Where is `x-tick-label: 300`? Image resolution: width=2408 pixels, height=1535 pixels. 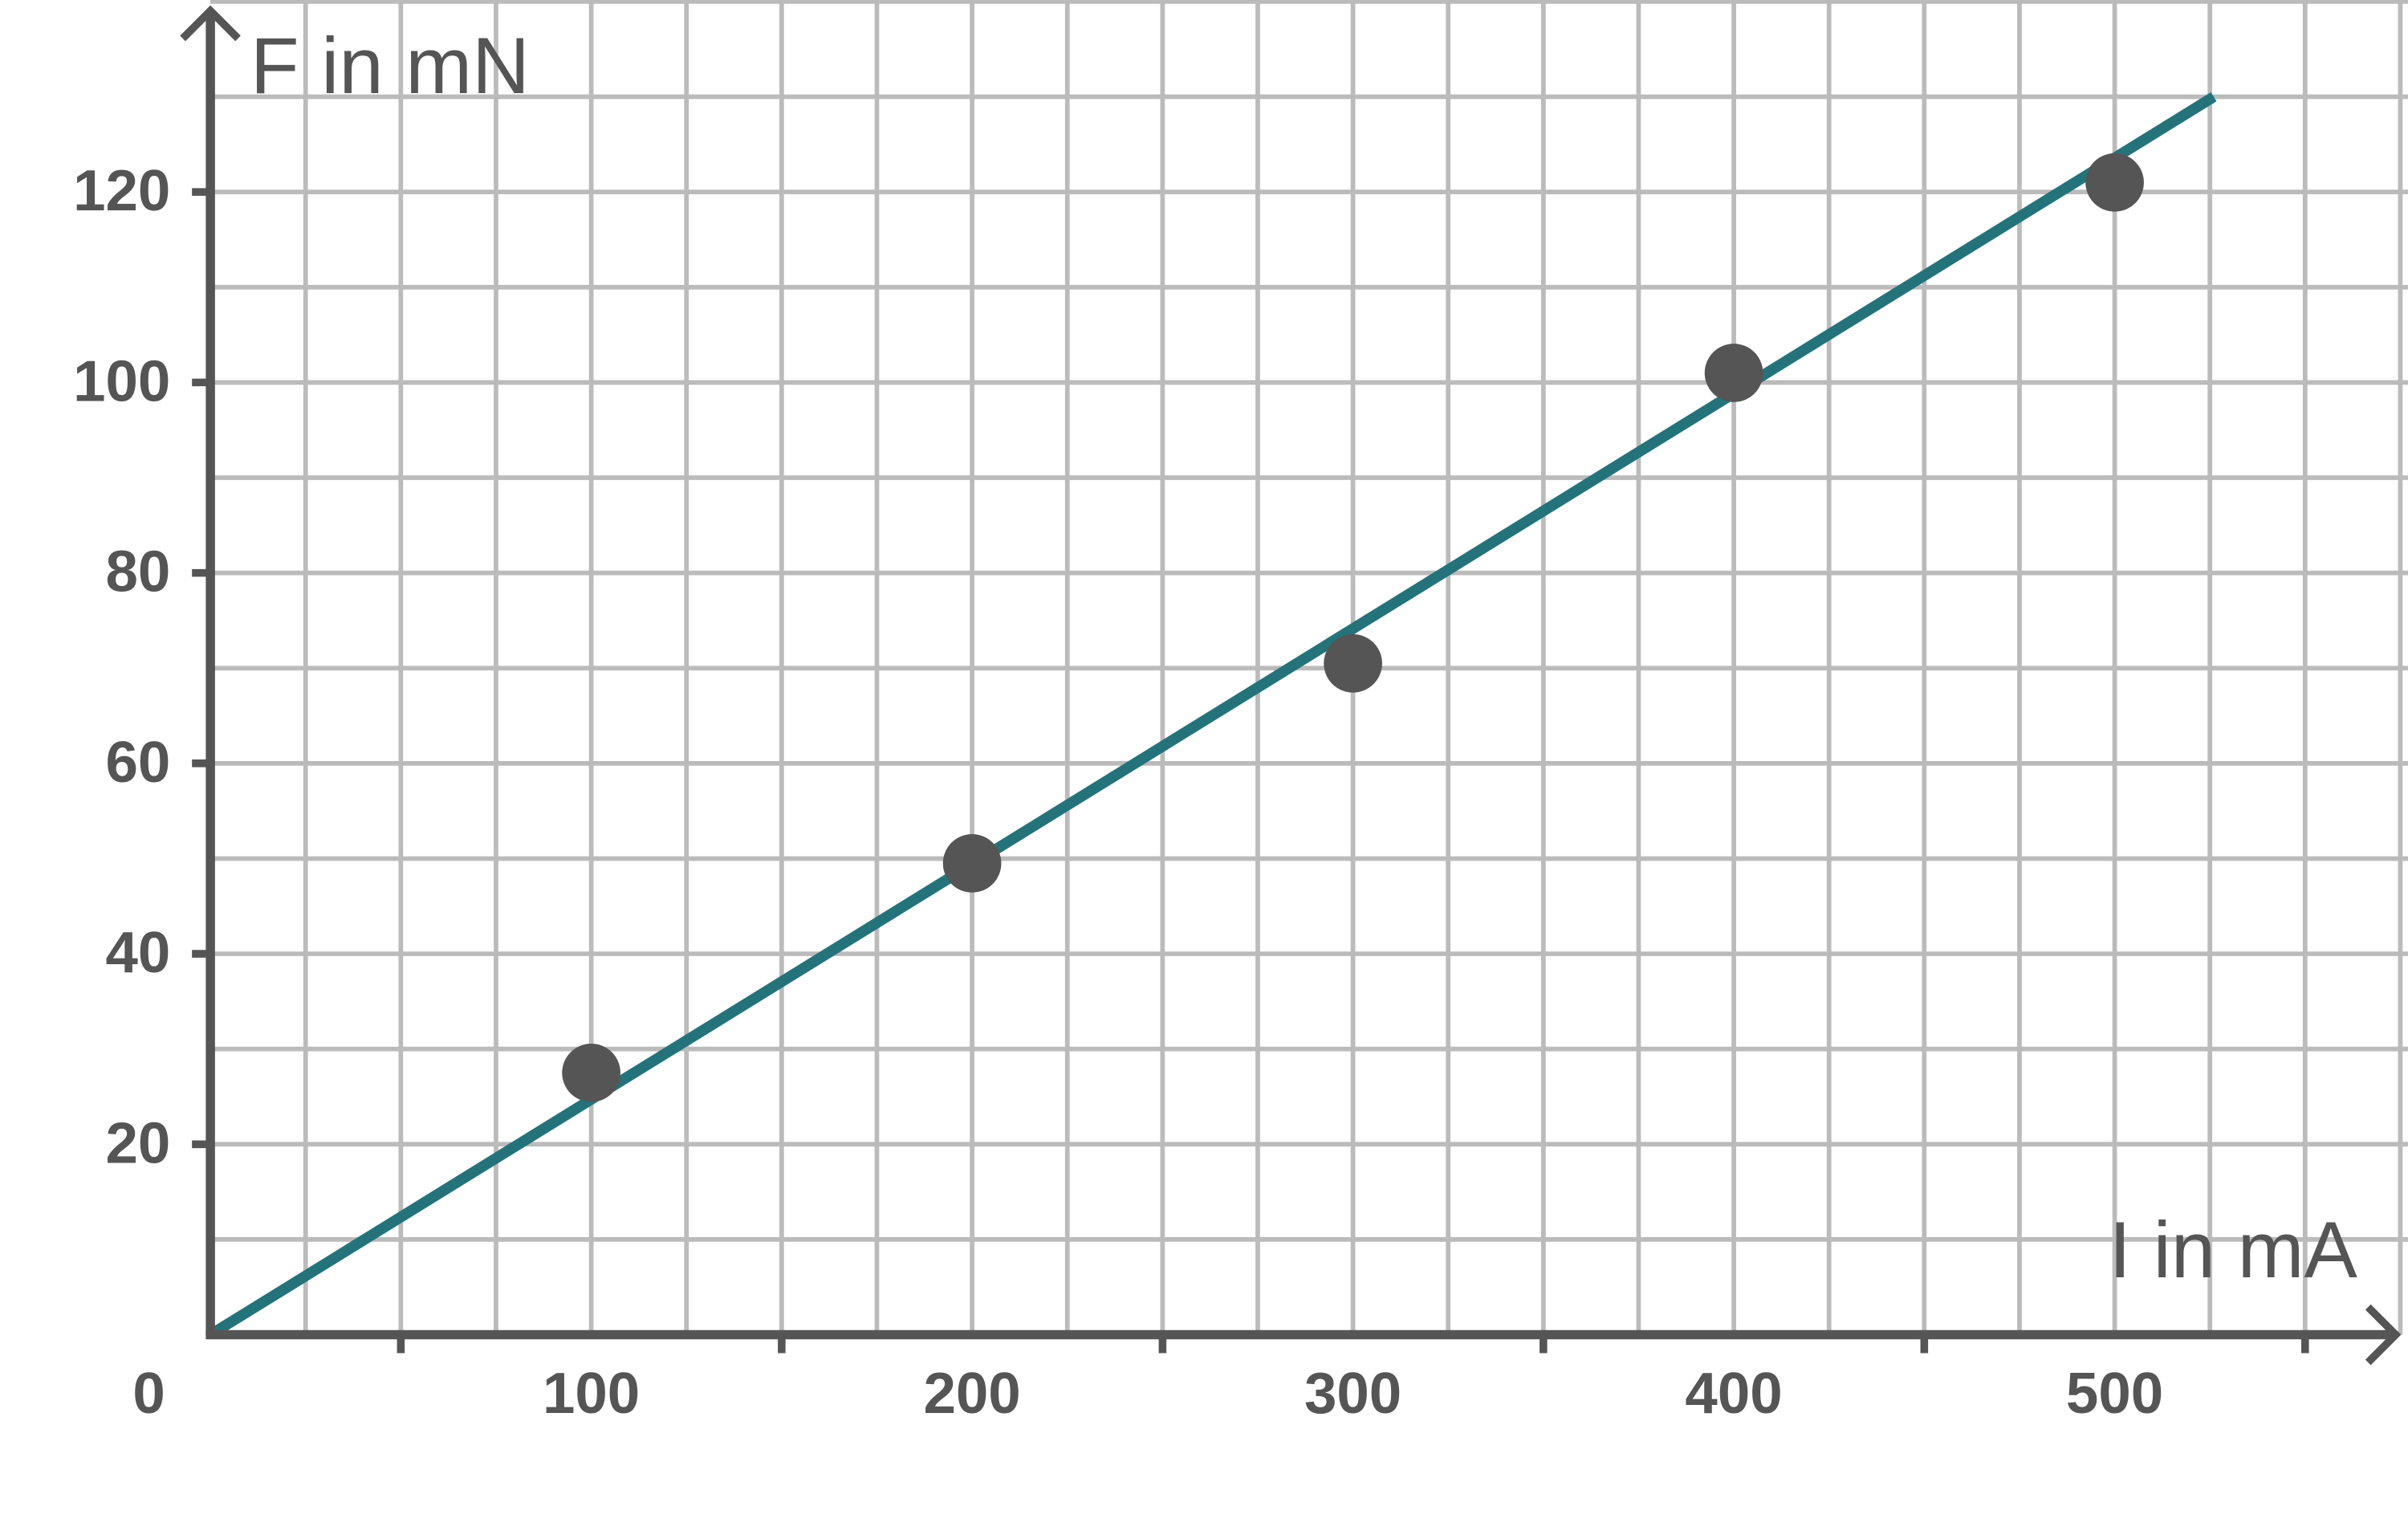
x-tick-label: 300 is located at coordinates (1352, 1393).